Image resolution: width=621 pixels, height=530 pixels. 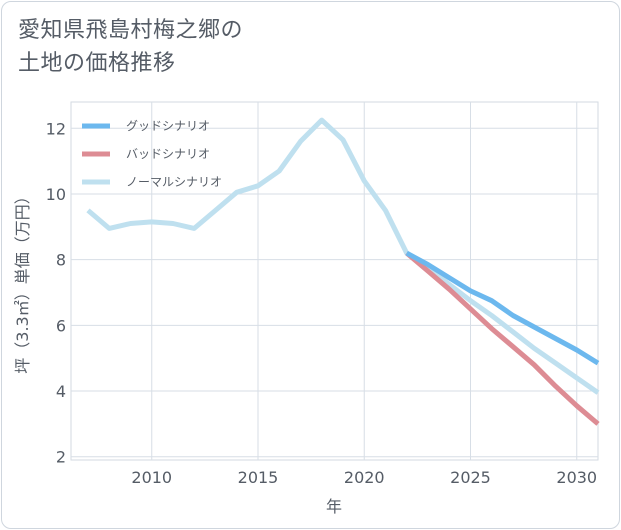 I want to click on x-tick-labels: 2010 2015 2020 2025 2030, so click(x=364, y=477).